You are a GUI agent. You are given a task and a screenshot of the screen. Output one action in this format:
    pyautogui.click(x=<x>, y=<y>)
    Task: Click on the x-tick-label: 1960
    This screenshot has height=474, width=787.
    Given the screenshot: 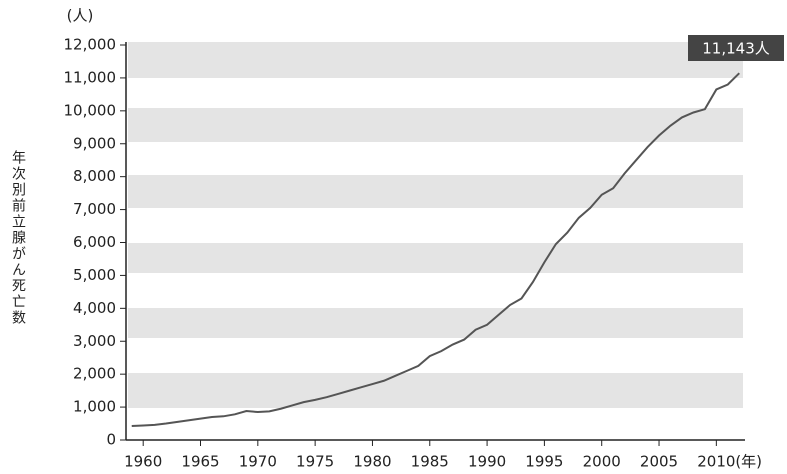 What is the action you would take?
    pyautogui.click(x=143, y=462)
    